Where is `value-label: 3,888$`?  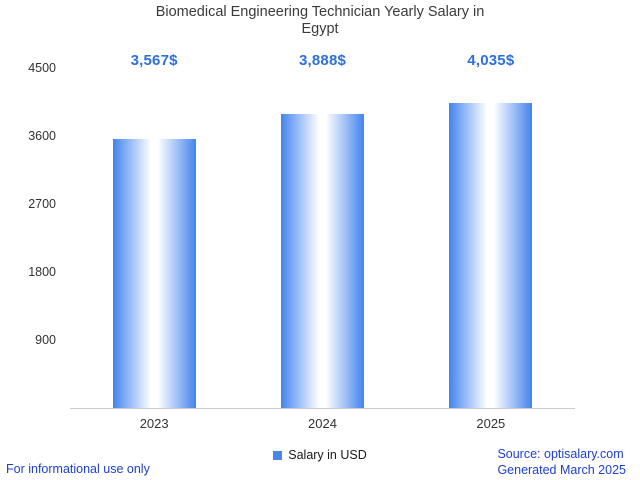 value-label: 3,888$ is located at coordinates (322, 60).